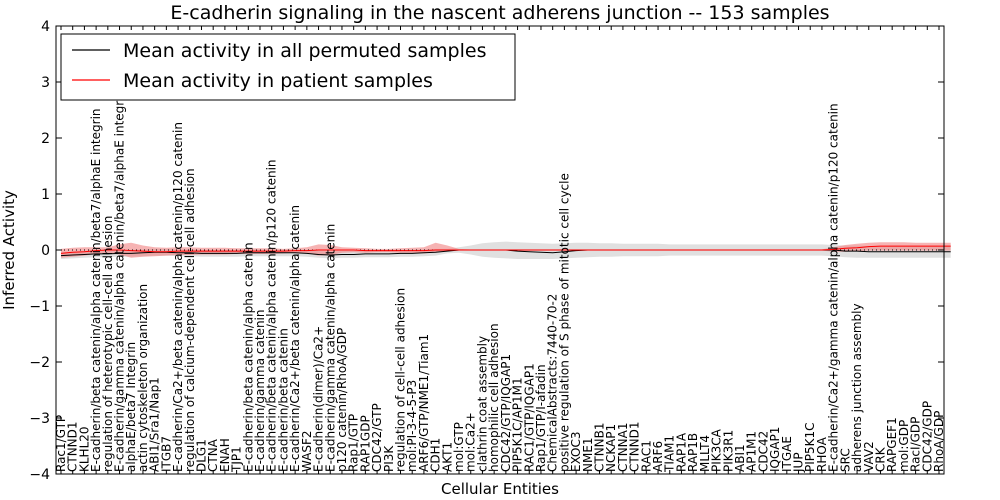  I want to click on x-category-label: CDC42/GTP/IQGAP1, so click(506, 413).